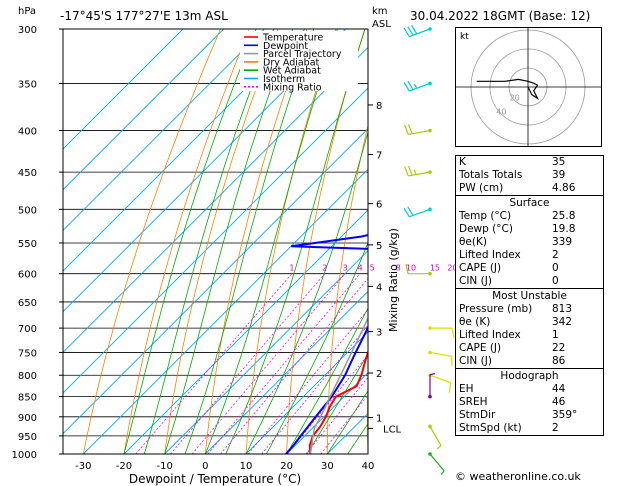  What do you see at coordinates (529, 428) in the screenshot?
I see `table-row: StmSpd (kt) 2` at bounding box center [529, 428].